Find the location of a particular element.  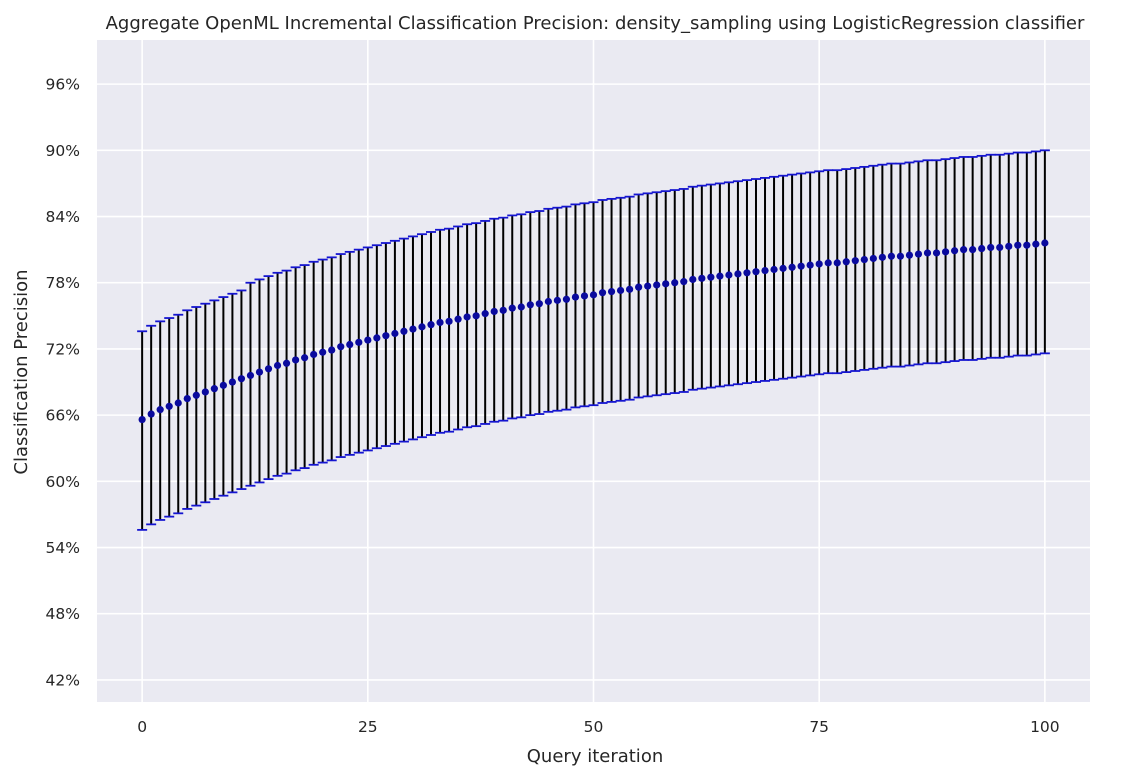

y-tick-label: 66% is located at coordinates (63, 416).